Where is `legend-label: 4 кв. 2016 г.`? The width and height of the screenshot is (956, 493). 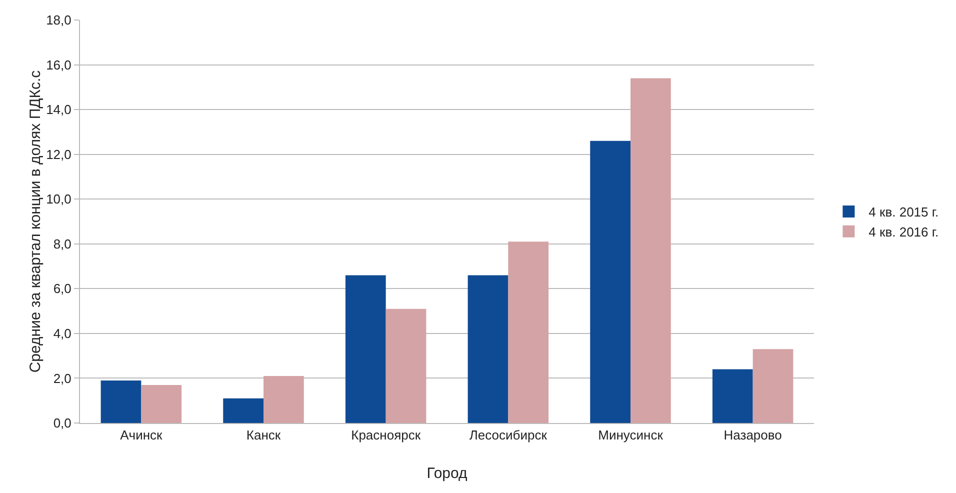
legend-label: 4 кв. 2016 г. is located at coordinates (903, 232).